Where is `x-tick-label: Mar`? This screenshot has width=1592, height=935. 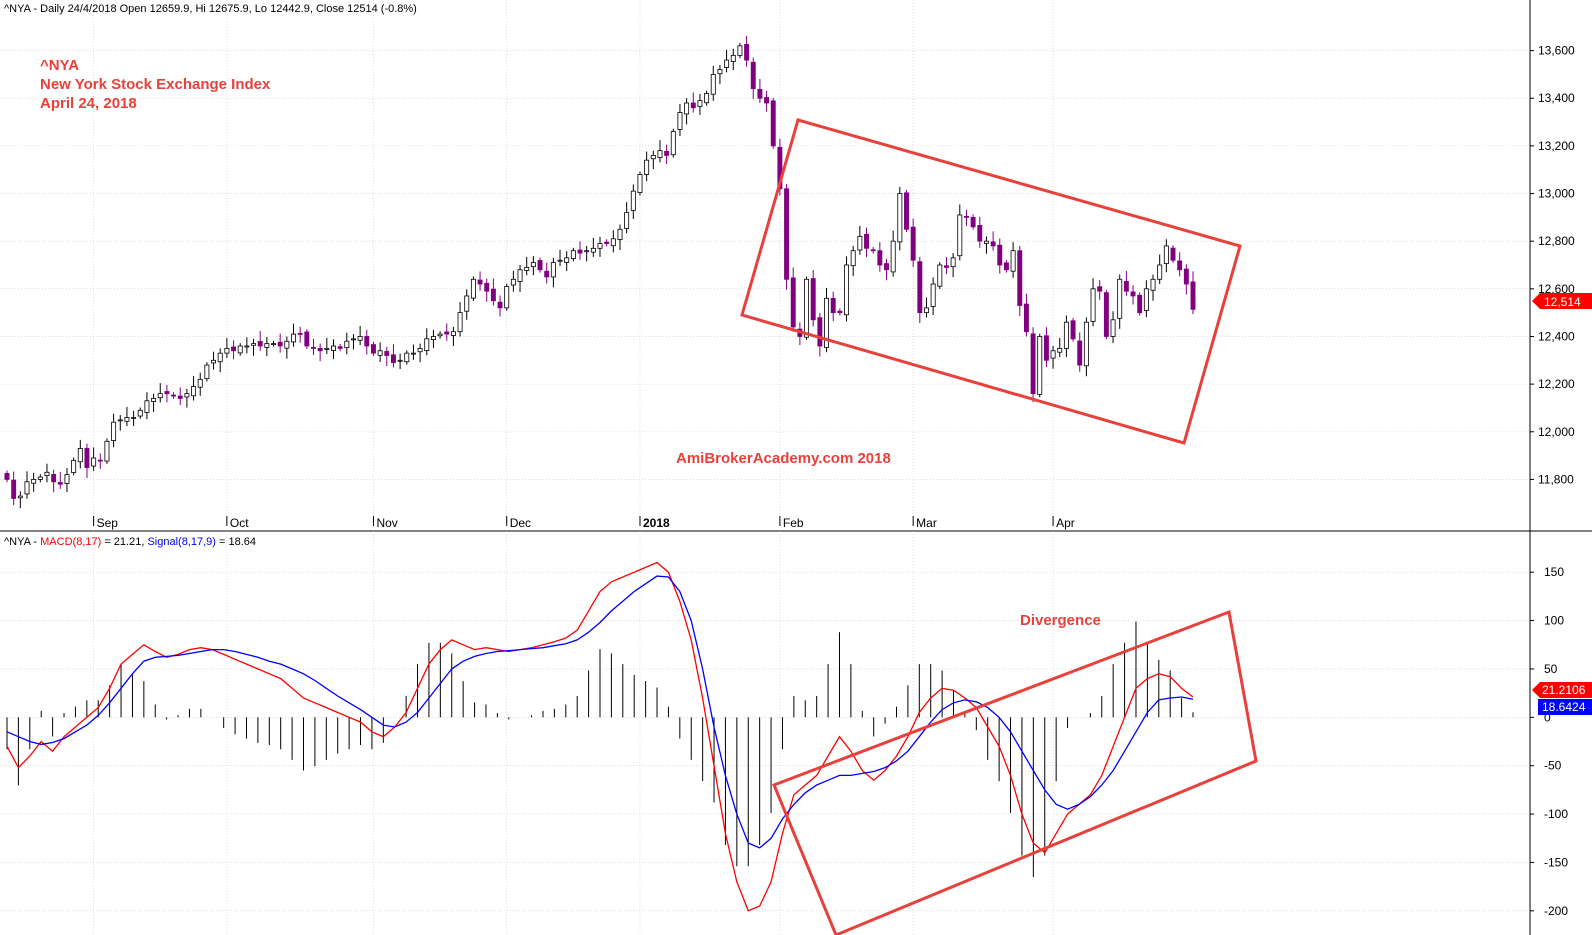 x-tick-label: Mar is located at coordinates (926, 523).